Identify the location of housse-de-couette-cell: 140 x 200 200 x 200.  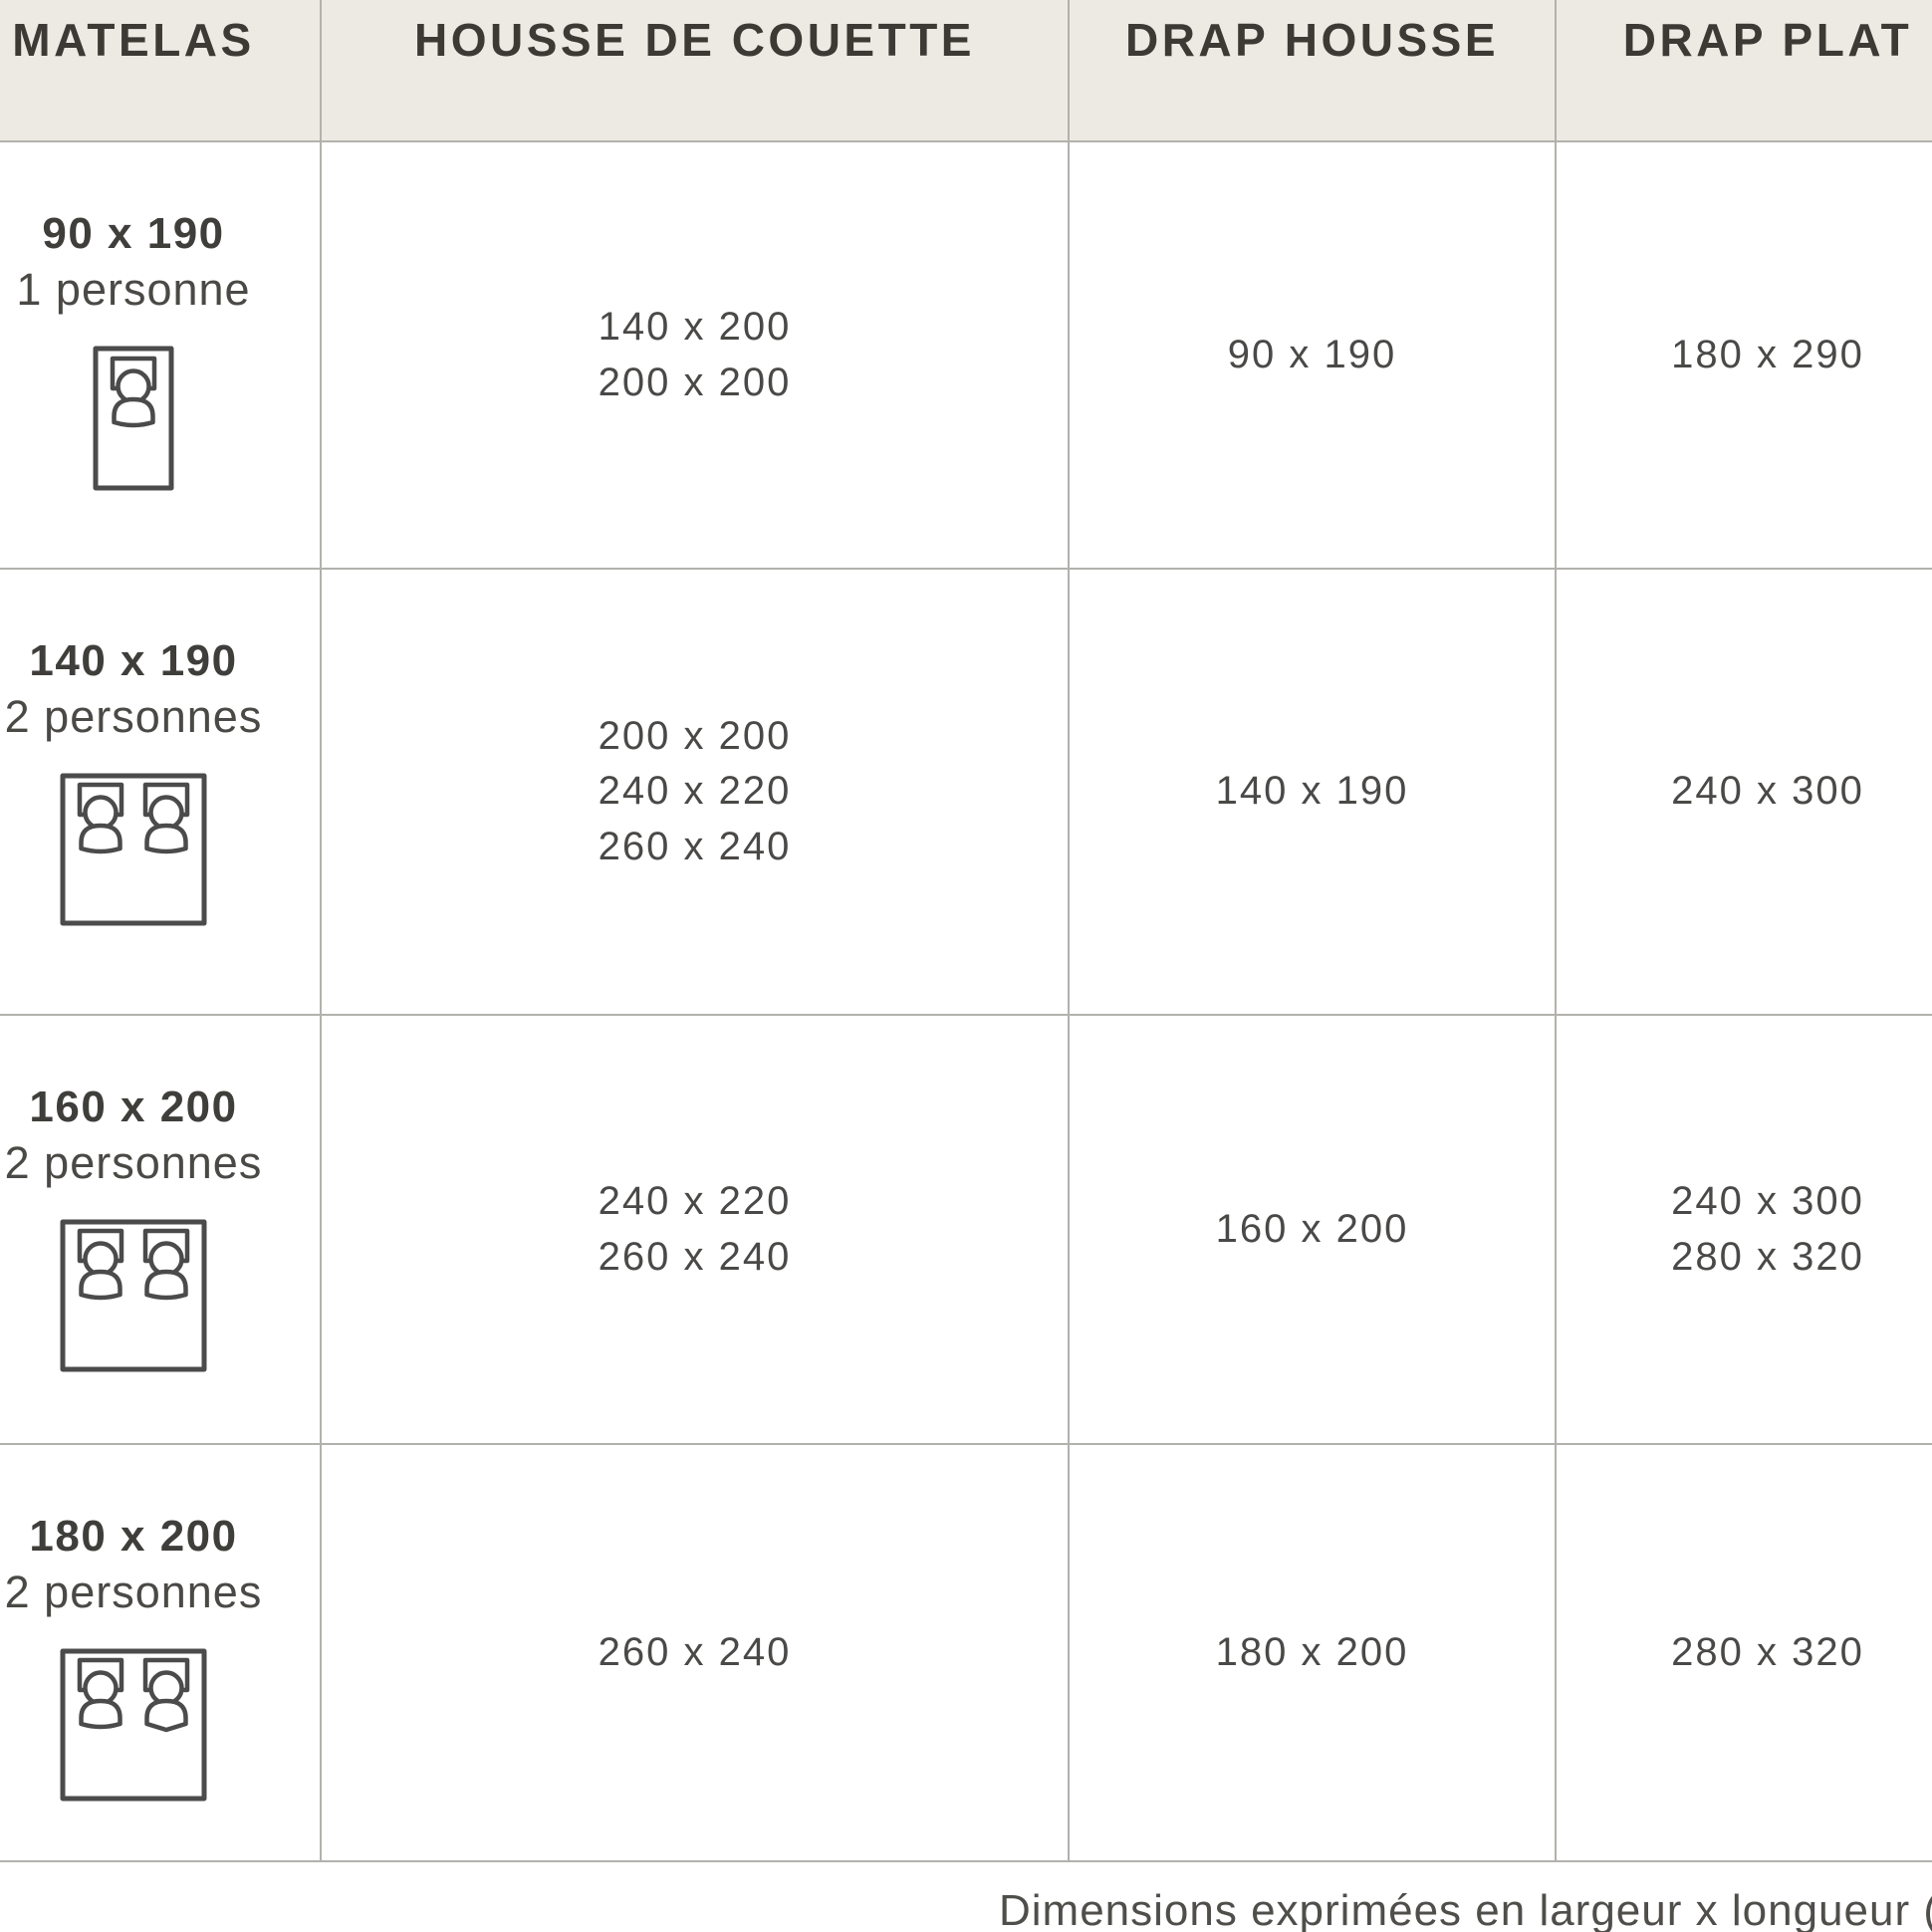
(696, 356).